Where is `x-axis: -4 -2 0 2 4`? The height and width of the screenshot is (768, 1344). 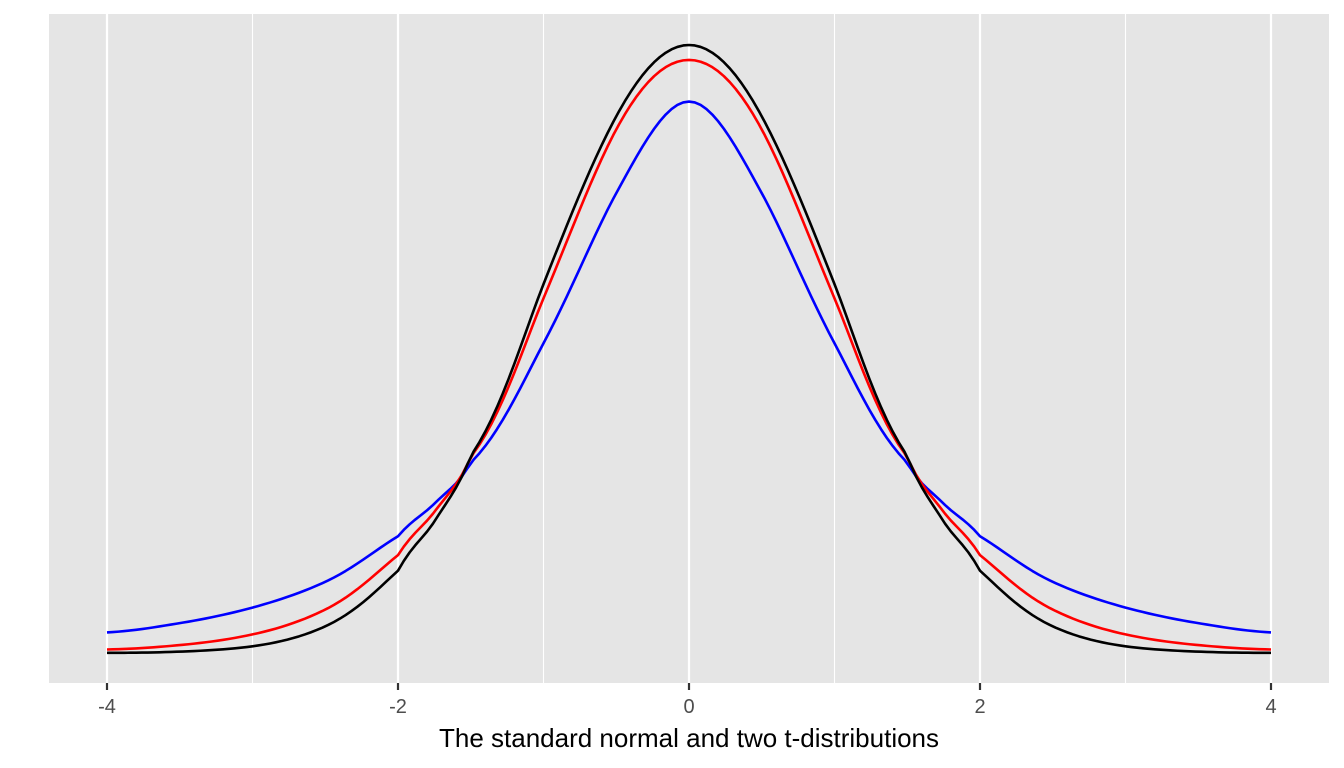
x-axis: -4 -2 0 2 4 is located at coordinates (687, 700).